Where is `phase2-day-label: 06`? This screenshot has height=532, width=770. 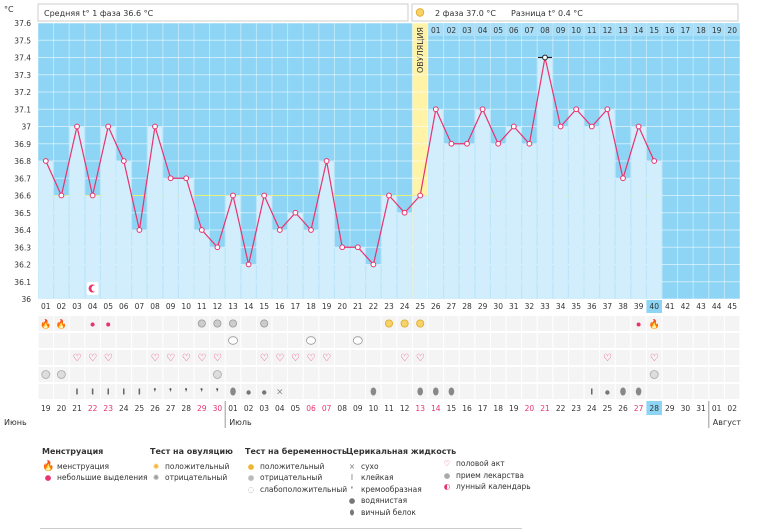
phase2-day-label: 06 is located at coordinates (514, 30).